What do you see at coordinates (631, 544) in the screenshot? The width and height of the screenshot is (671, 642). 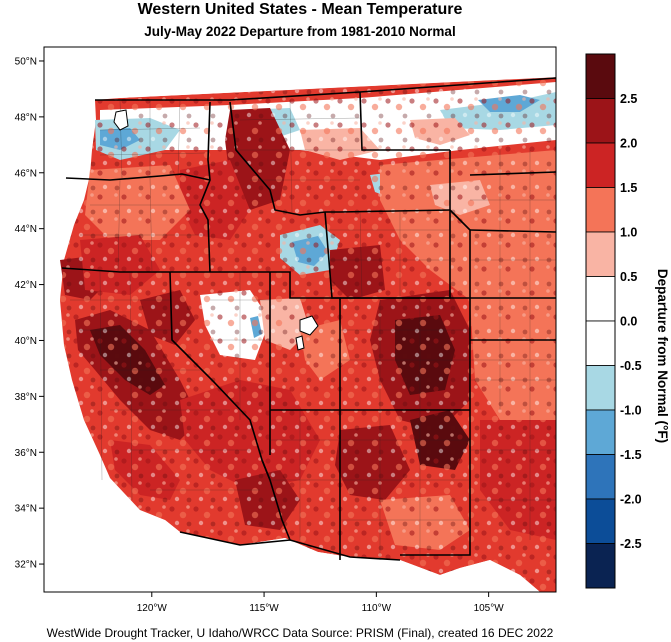 I see `colorbar-tick-label: -2.5` at bounding box center [631, 544].